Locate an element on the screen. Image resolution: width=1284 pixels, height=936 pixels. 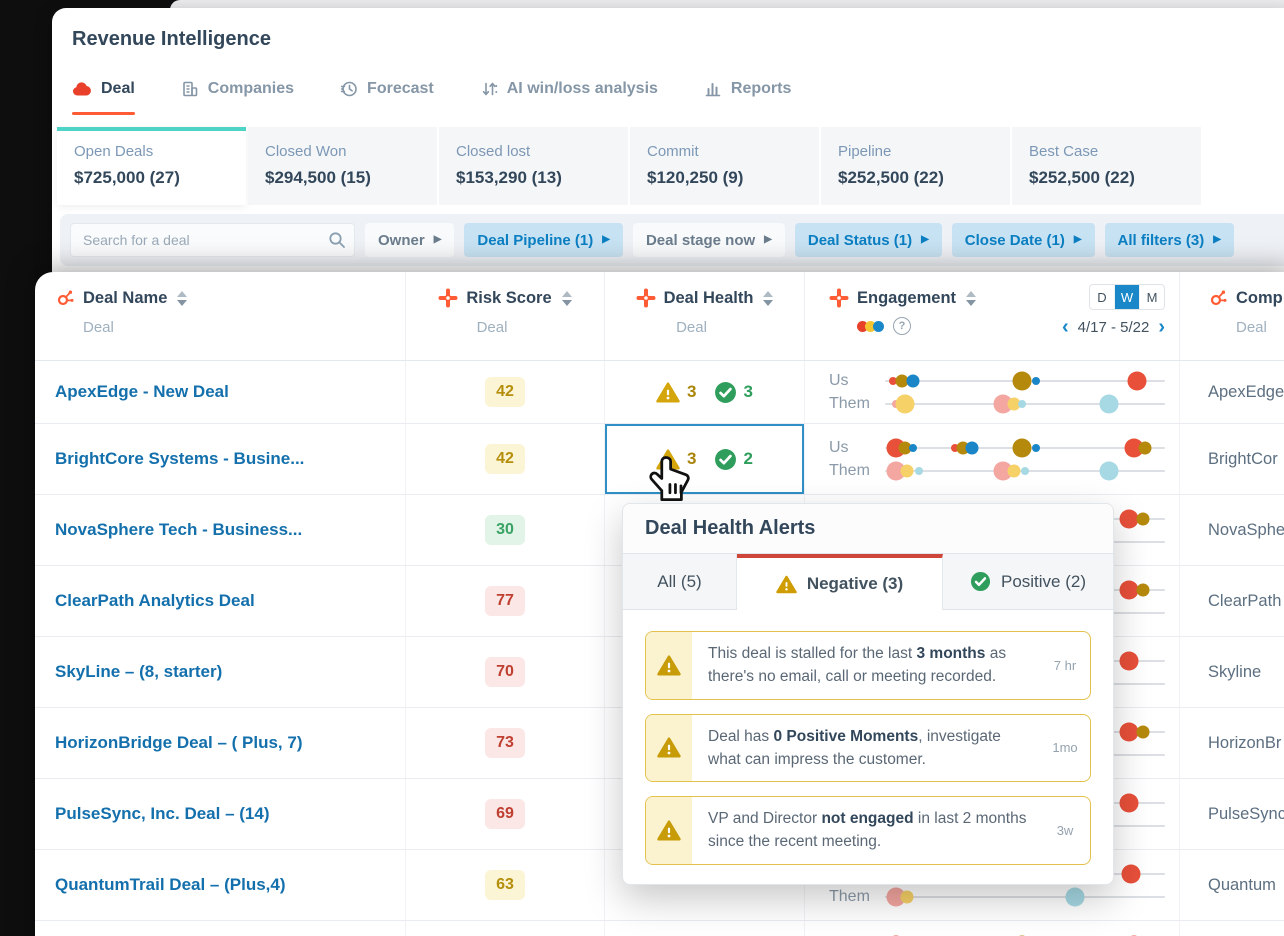
column-header-company: Comp Deal is located at coordinates (1232, 316).